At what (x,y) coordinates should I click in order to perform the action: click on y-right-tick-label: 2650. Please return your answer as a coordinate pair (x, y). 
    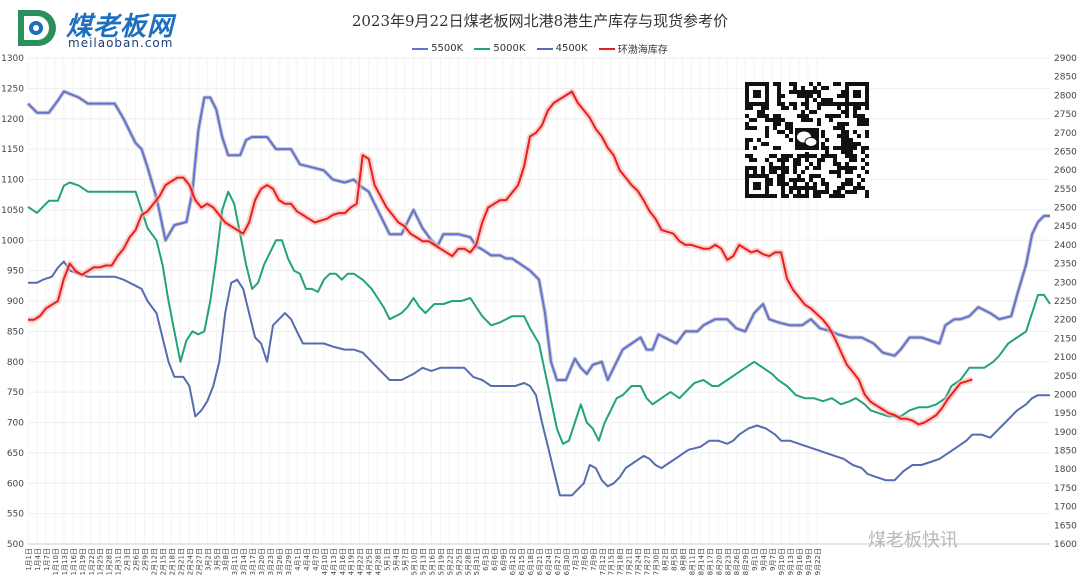
    Looking at the image, I should click on (1065, 152).